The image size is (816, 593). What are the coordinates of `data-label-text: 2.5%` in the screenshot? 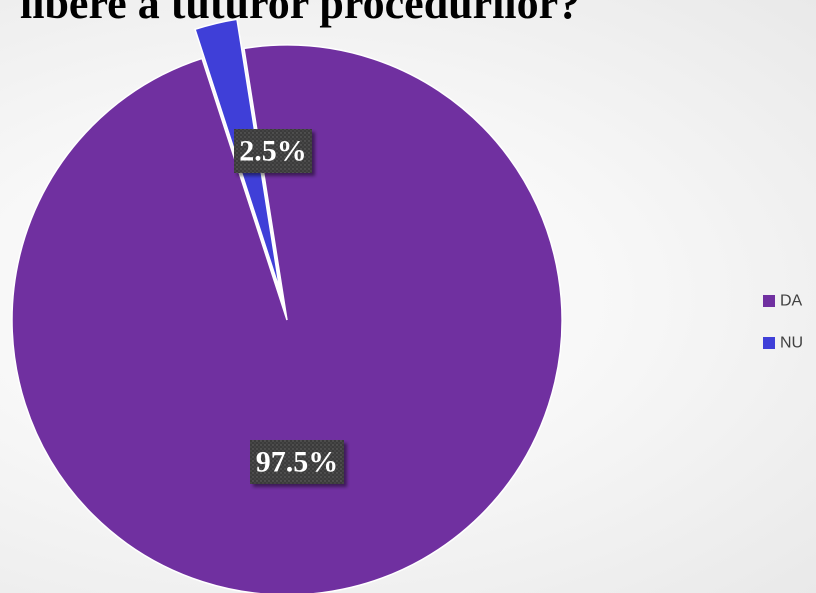 It's located at (273, 151).